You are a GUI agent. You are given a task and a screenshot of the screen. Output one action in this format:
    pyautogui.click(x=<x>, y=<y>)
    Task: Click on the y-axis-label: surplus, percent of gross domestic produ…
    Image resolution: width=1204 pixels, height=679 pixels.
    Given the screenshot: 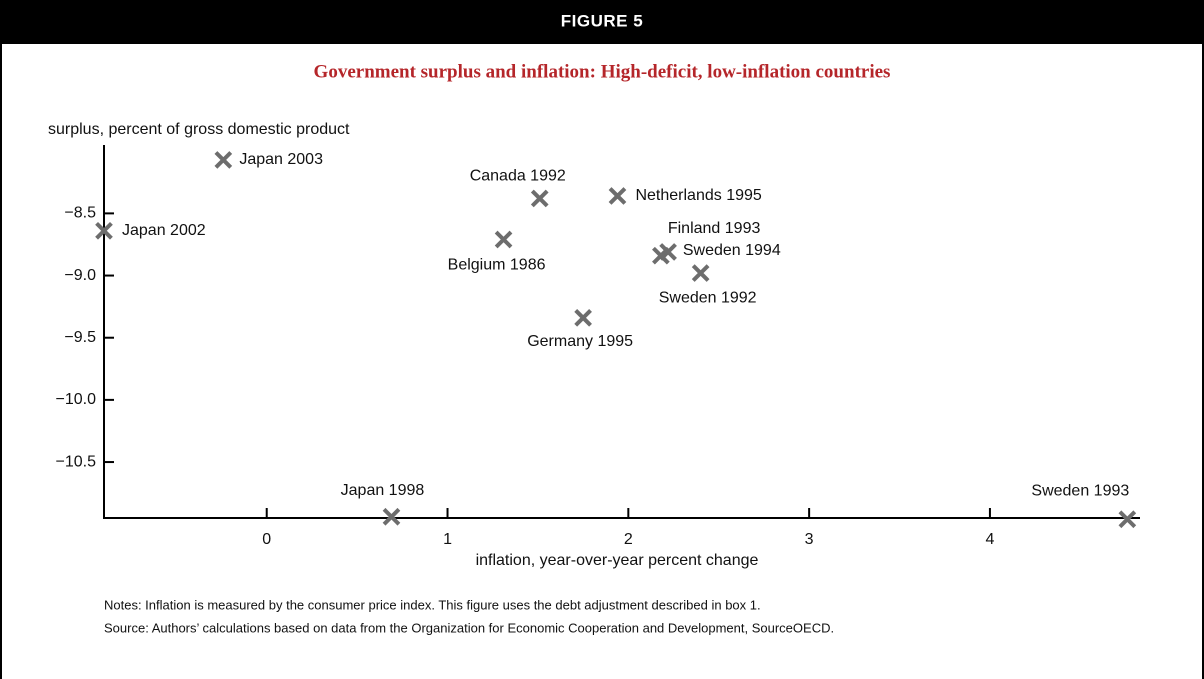 What is the action you would take?
    pyautogui.click(x=199, y=129)
    